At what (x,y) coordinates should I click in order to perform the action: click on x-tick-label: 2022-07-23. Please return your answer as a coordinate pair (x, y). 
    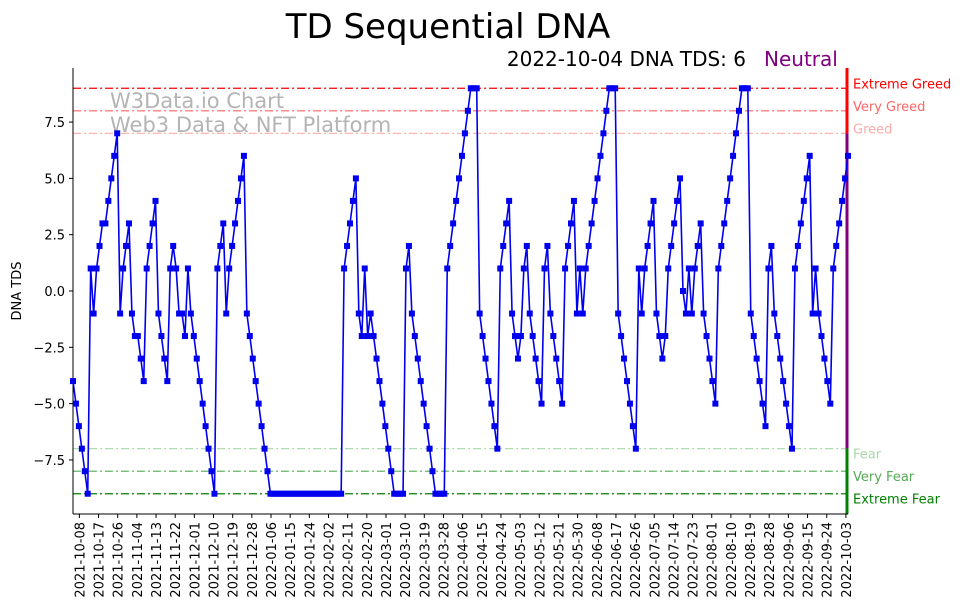
    Looking at the image, I should click on (694, 560).